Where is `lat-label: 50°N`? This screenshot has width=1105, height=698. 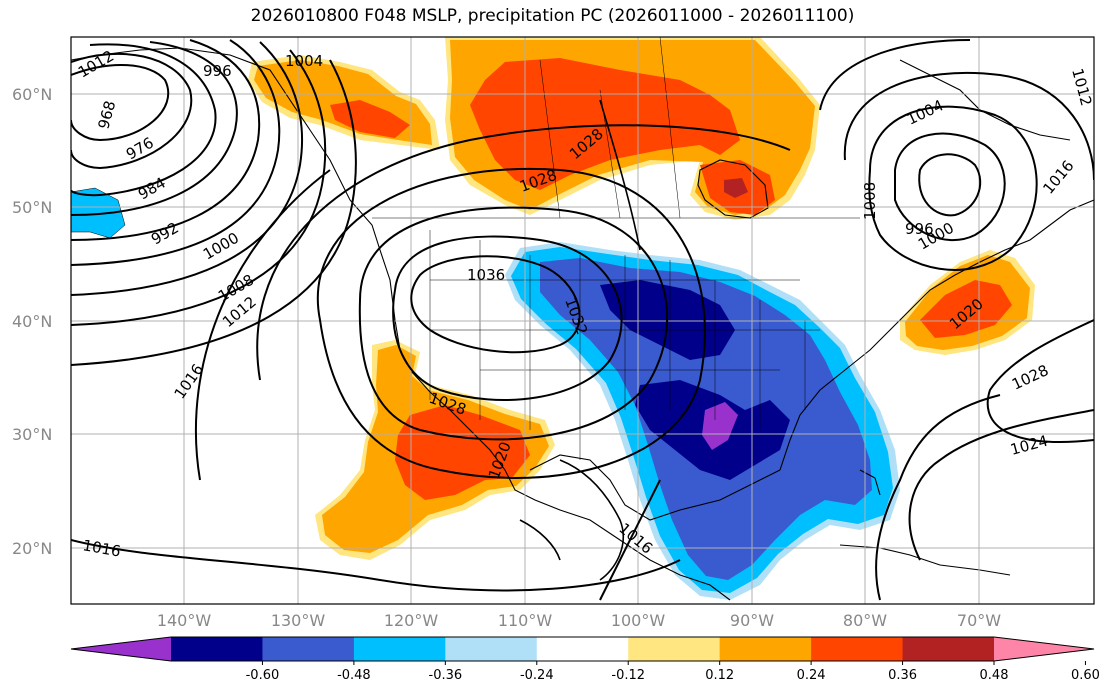 lat-label: 50°N is located at coordinates (32, 207).